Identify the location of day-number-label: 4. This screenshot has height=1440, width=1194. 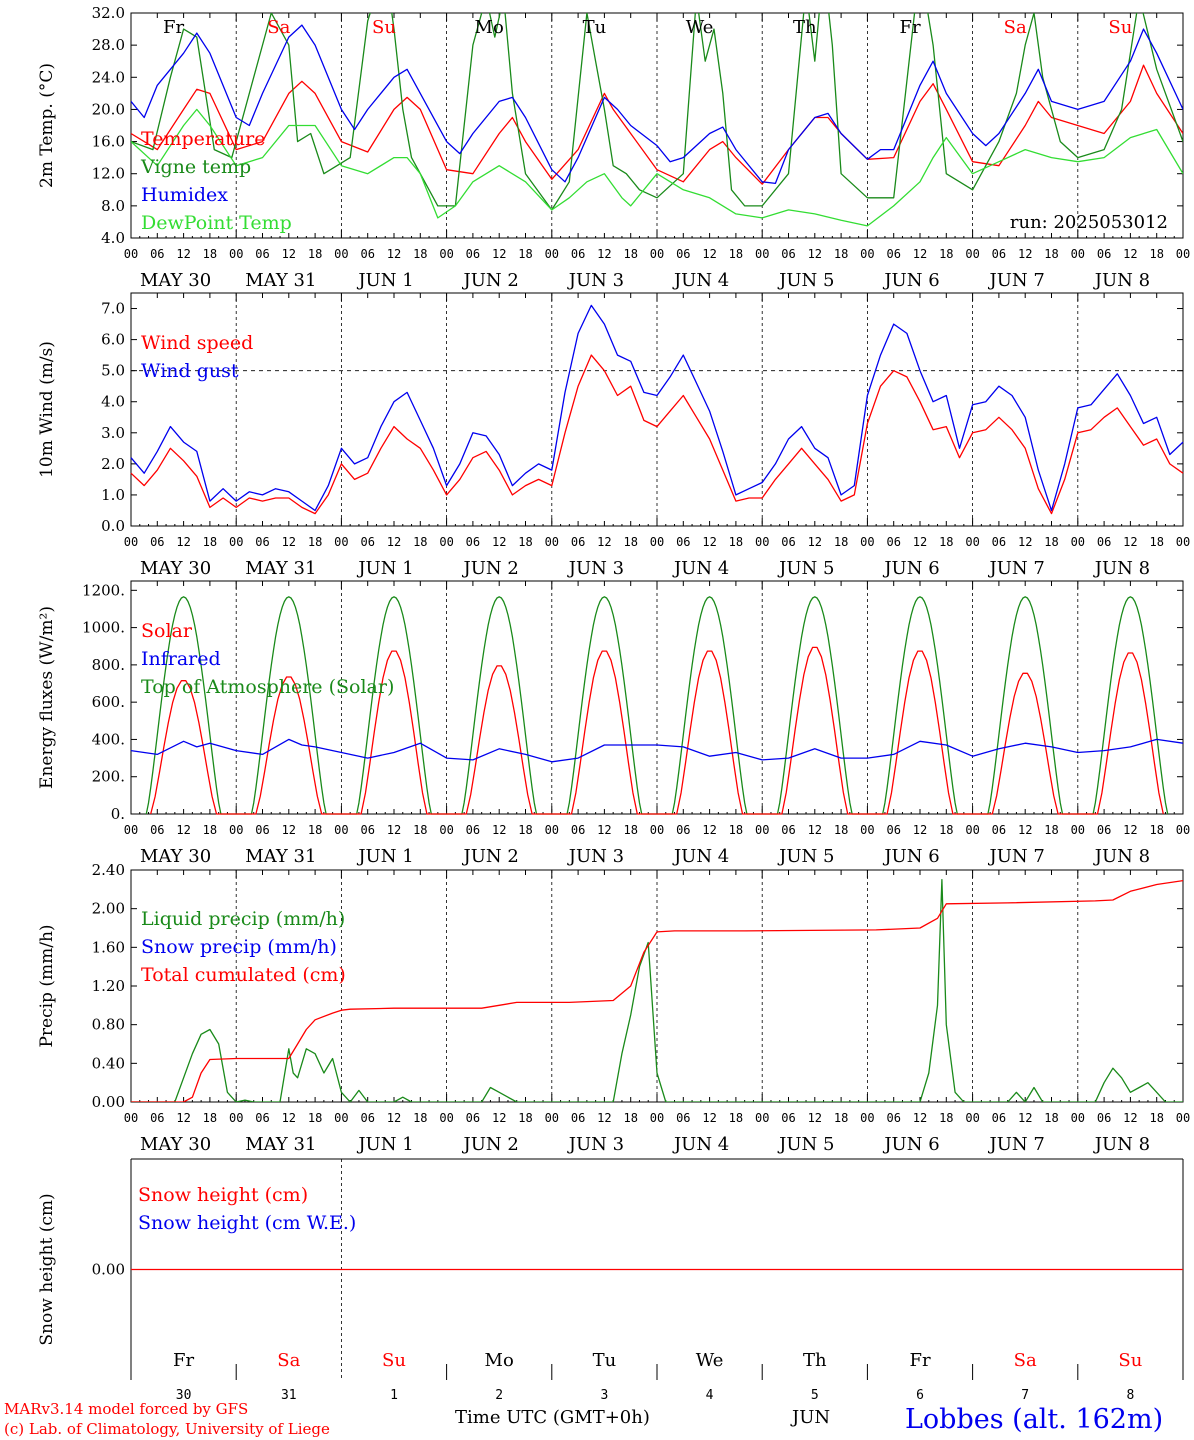
(710, 1395).